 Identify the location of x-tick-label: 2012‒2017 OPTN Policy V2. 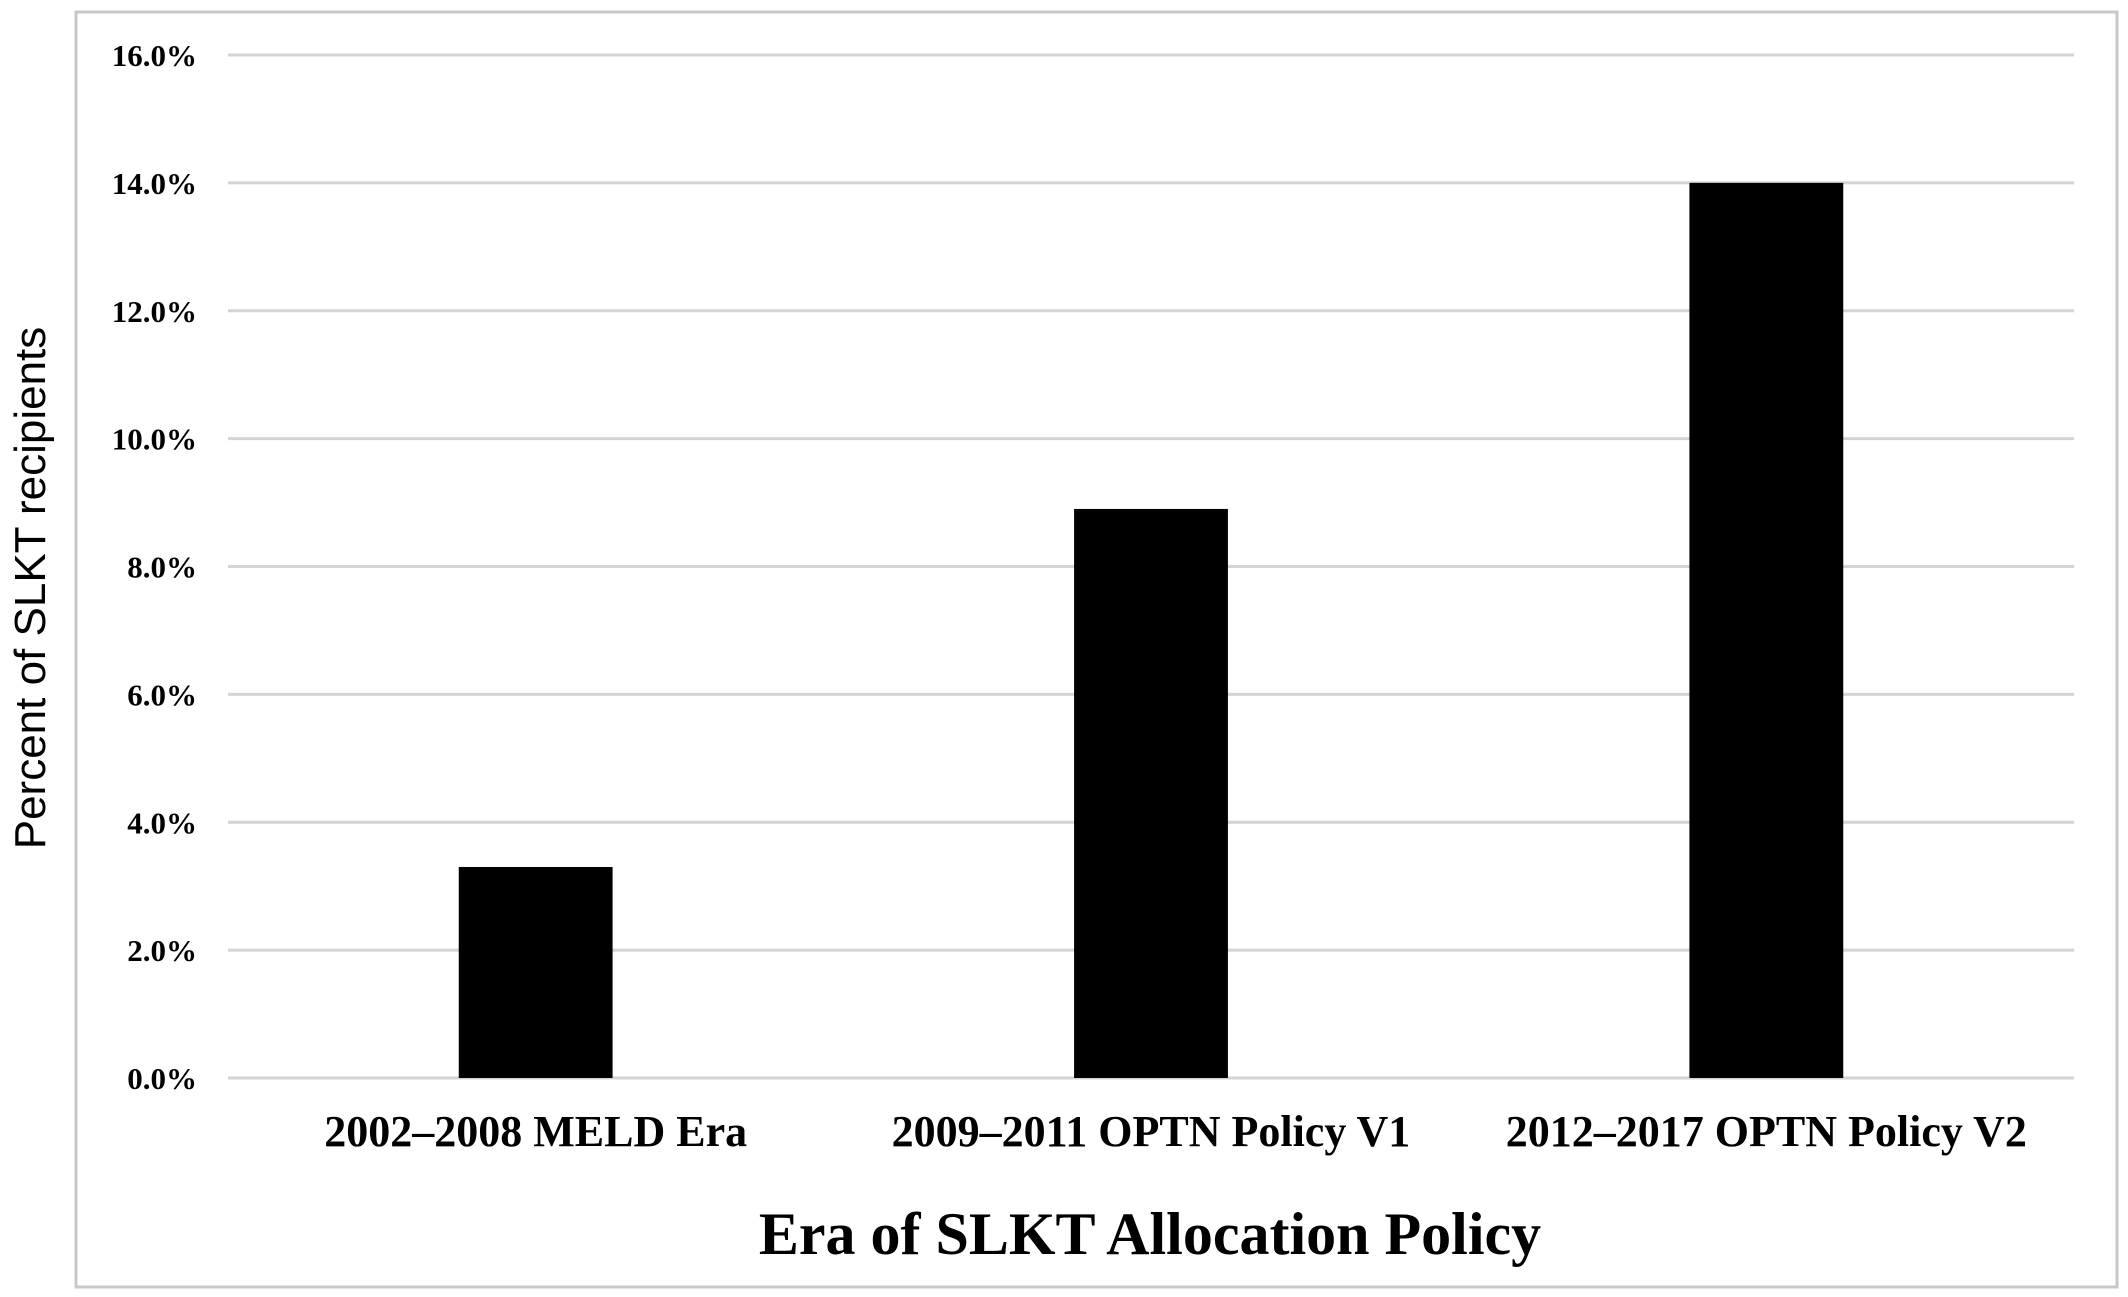
(1766, 1131).